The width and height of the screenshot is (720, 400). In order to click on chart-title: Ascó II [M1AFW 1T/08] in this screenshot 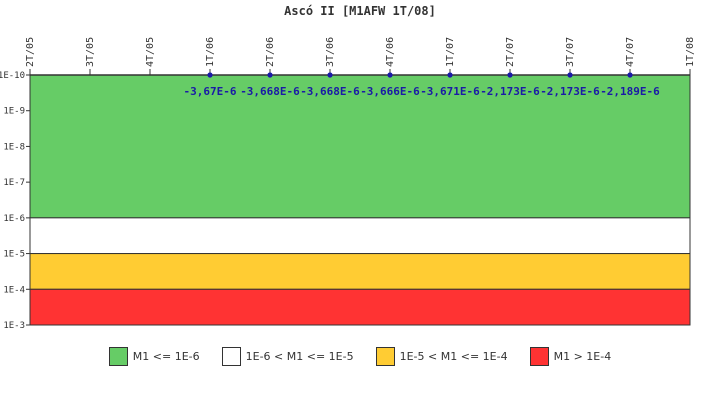, I will do `click(360, 11)`.